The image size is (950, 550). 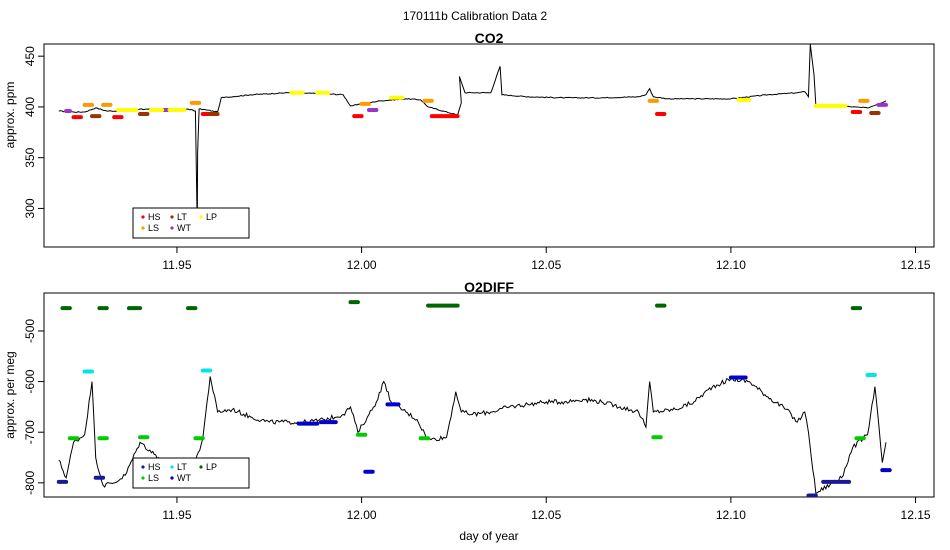 I want to click on co2-legend-swatch-ls, so click(x=143, y=228).